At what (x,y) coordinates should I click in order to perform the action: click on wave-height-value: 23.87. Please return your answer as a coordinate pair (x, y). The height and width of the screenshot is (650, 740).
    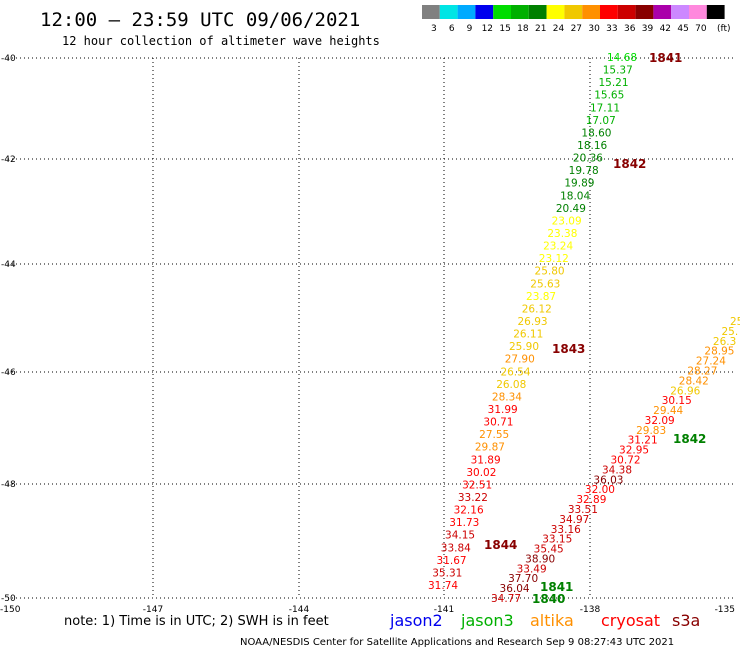
    Looking at the image, I should click on (541, 297).